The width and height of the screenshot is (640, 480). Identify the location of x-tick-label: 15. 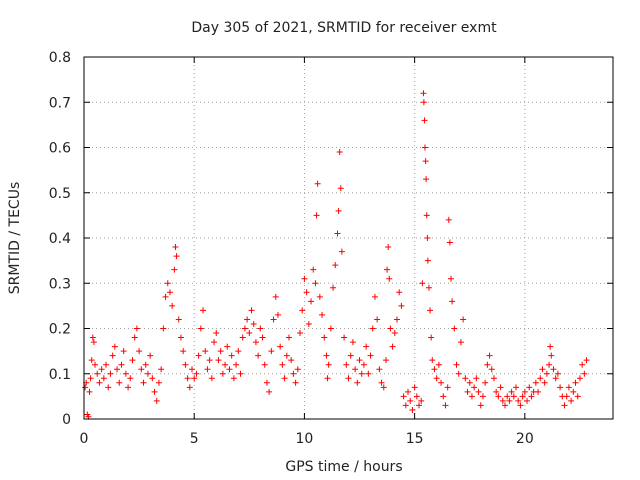
(415, 439).